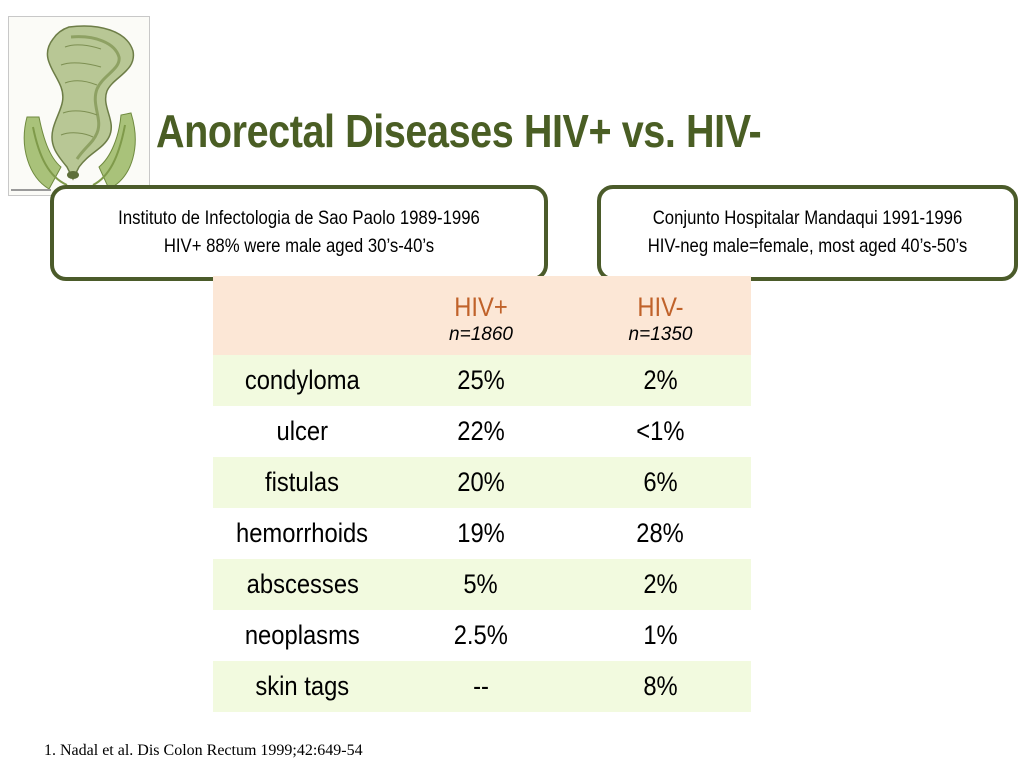 This screenshot has width=1024, height=768. Describe the element at coordinates (302, 686) in the screenshot. I see `condition-cell: skin tags` at that location.